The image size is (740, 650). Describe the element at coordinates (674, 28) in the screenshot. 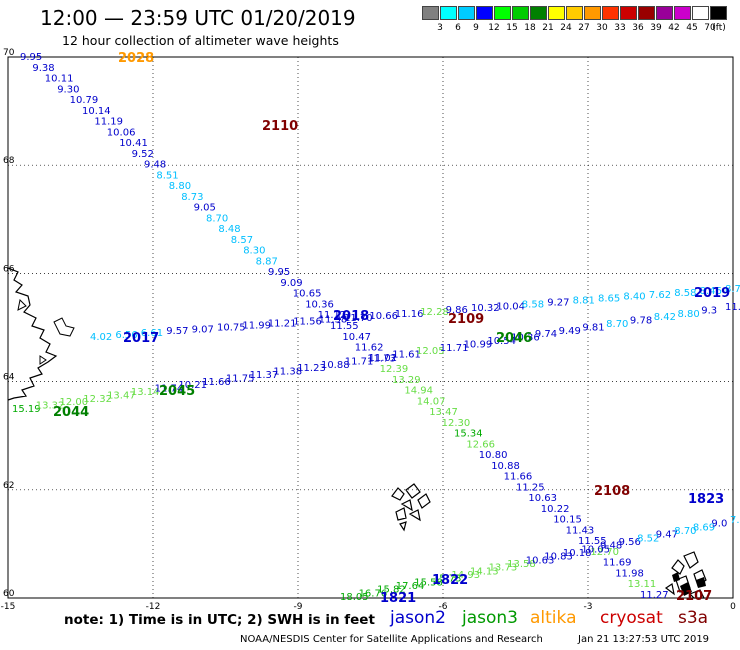

I see `colorbar-label: 42` at that location.